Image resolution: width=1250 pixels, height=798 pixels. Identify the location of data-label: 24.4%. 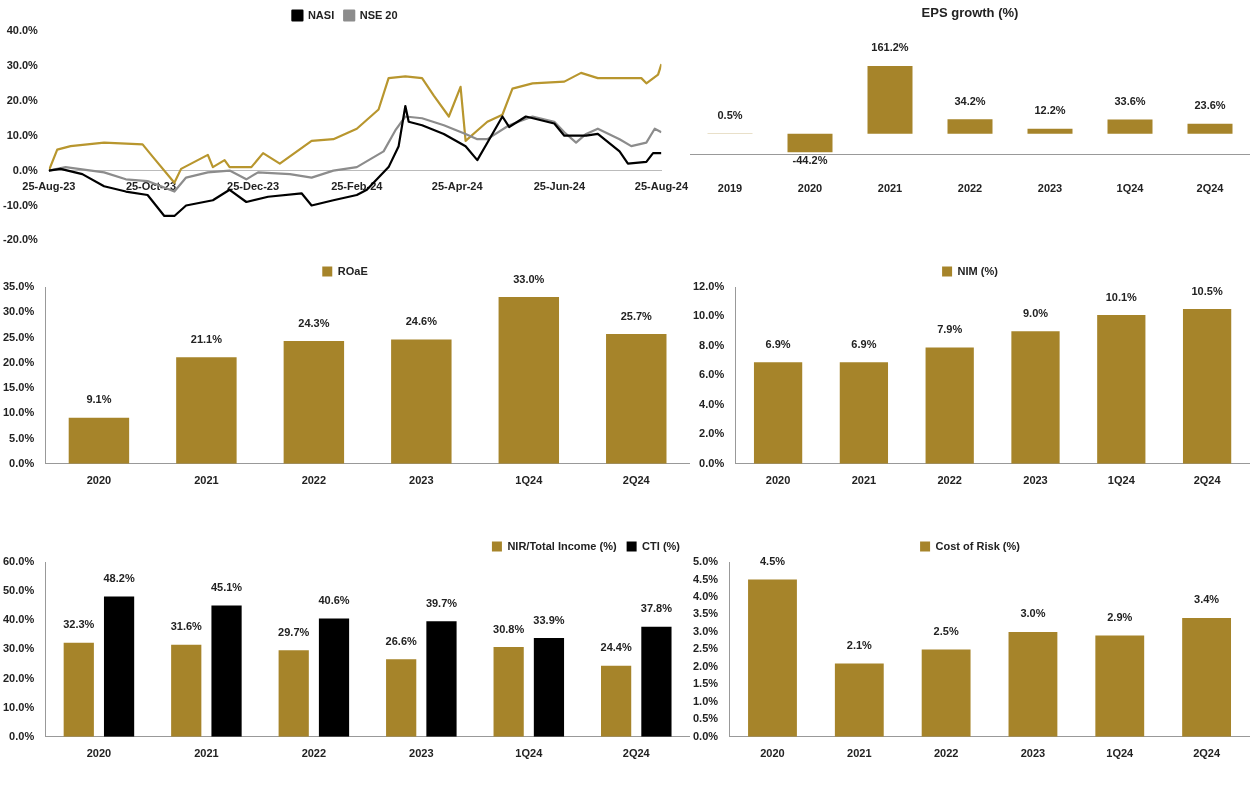
(616, 647).